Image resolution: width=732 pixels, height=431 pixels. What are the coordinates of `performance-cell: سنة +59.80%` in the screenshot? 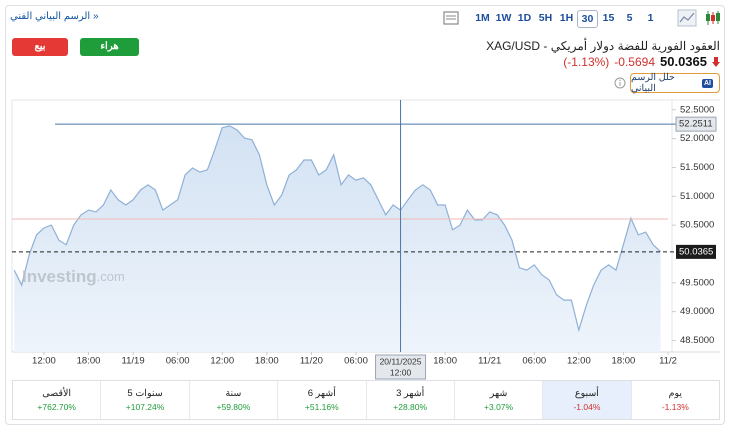 It's located at (232, 400).